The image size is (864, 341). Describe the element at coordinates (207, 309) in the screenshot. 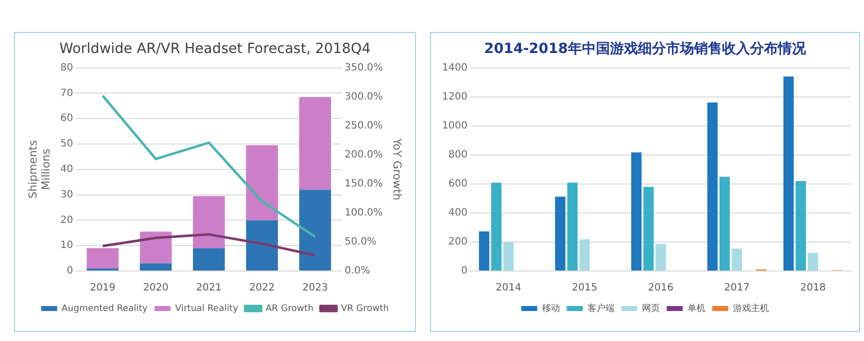

I see `legend-label: Virtual Reality` at that location.